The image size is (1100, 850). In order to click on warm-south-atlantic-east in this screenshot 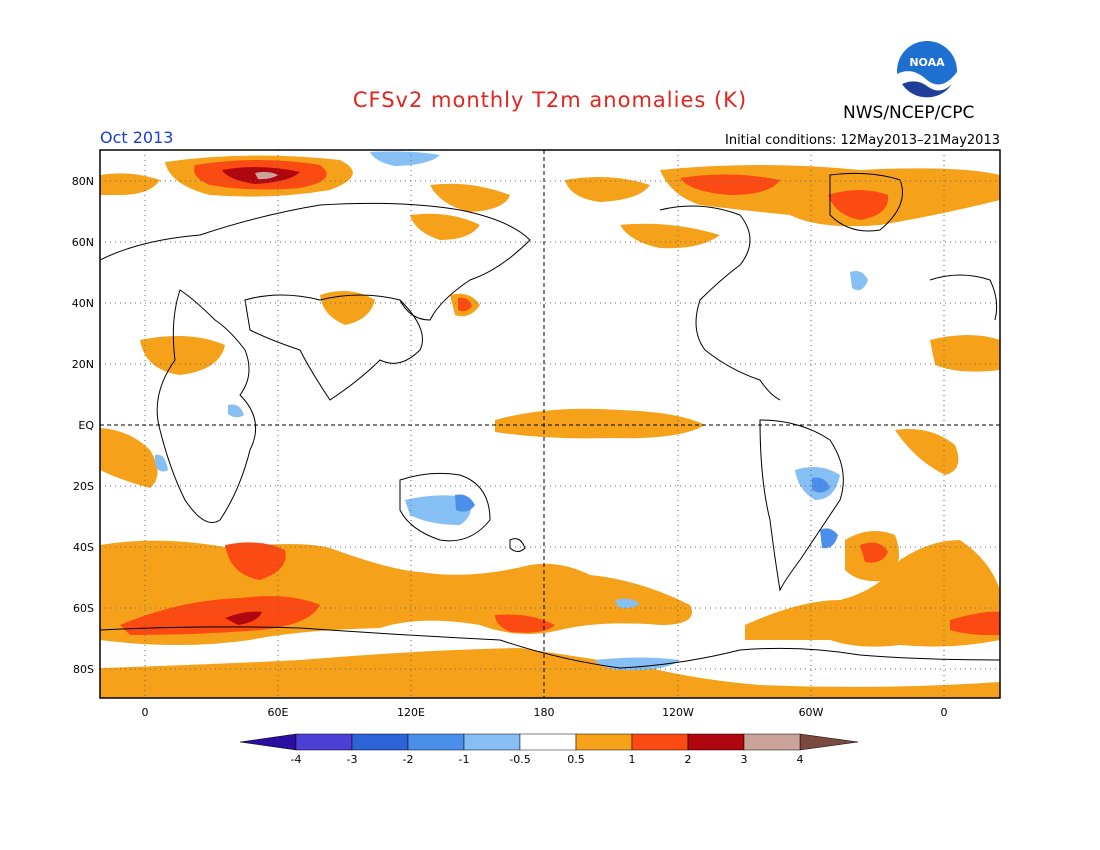, I will do `click(927, 452)`.